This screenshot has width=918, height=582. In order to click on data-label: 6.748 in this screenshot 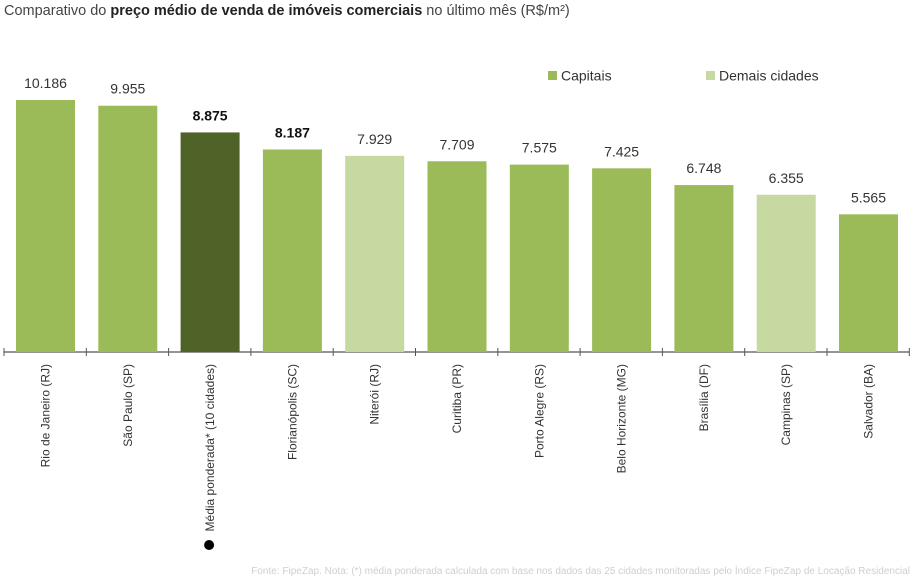, I will do `click(703, 168)`.